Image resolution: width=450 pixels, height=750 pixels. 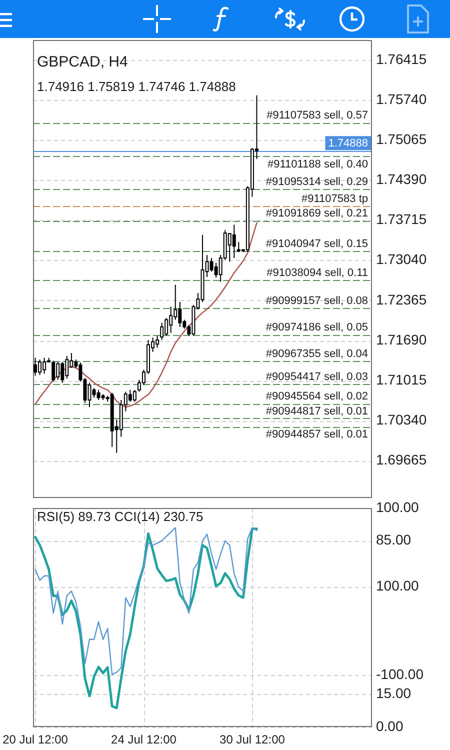 I want to click on y-tick-label: 1.74390, so click(x=401, y=179).